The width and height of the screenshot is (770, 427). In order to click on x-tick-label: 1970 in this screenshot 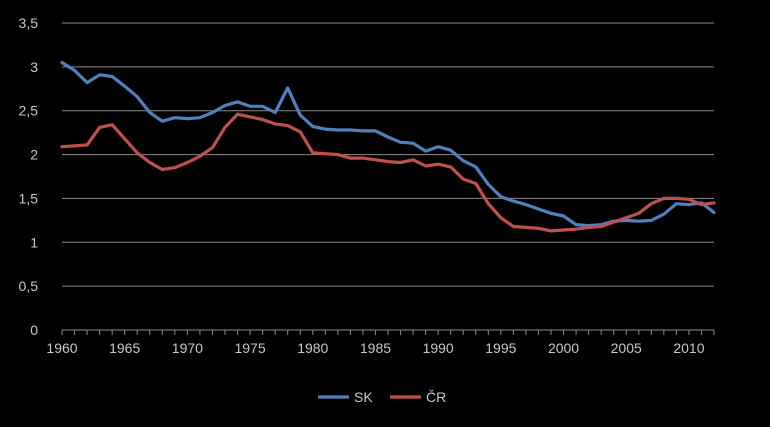, I will do `click(187, 348)`.